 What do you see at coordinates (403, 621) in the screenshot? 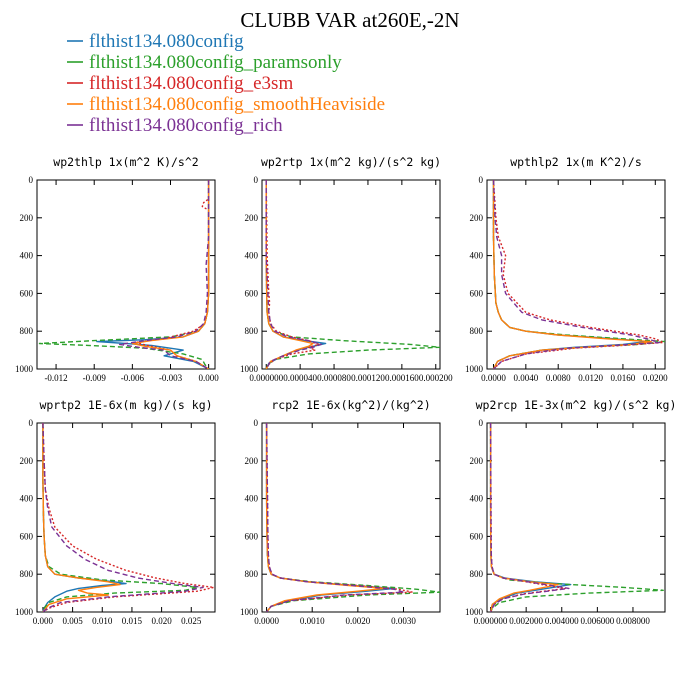
I see `x-tick-label: 0.0030` at bounding box center [403, 621].